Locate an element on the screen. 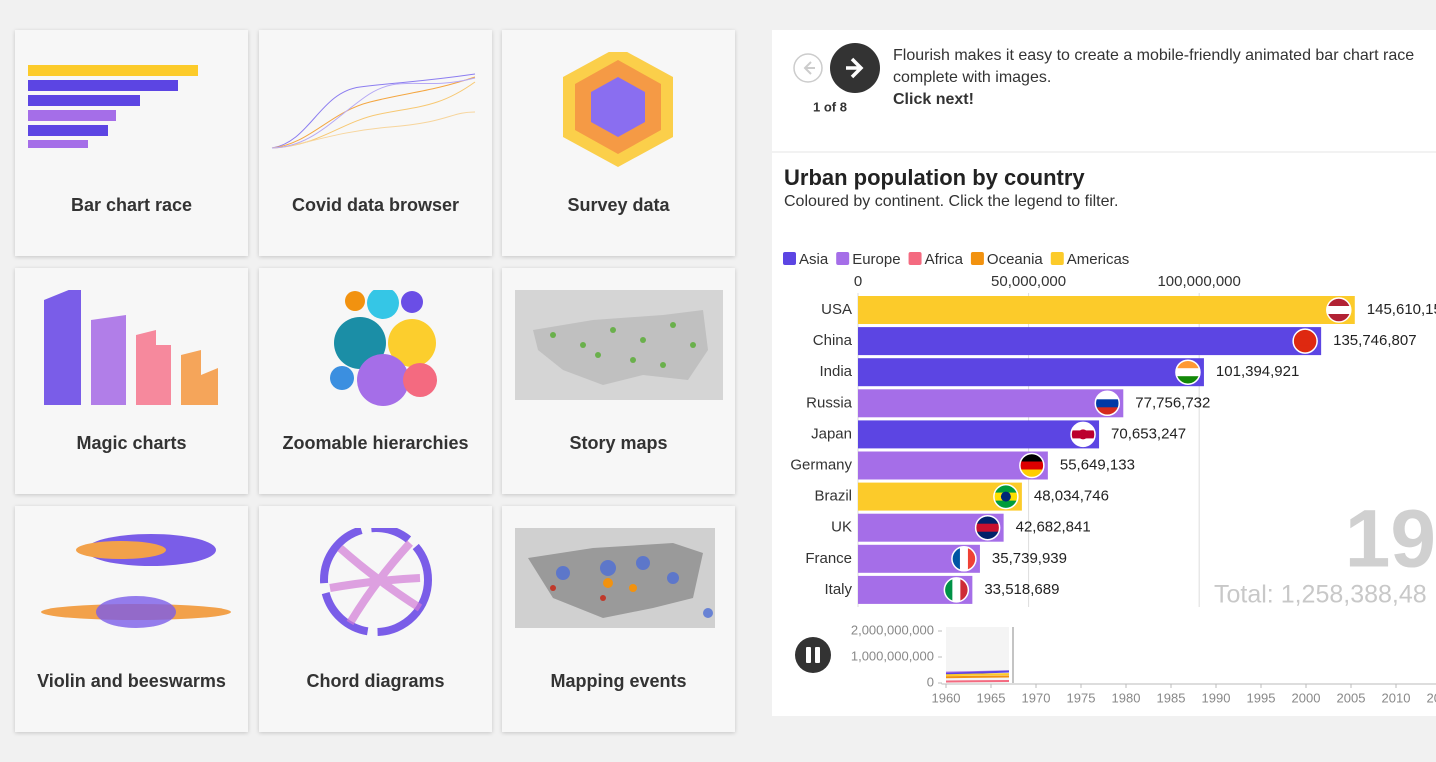 Image resolution: width=1436 pixels, height=762 pixels. value-label: 42,682,841 is located at coordinates (1053, 527).